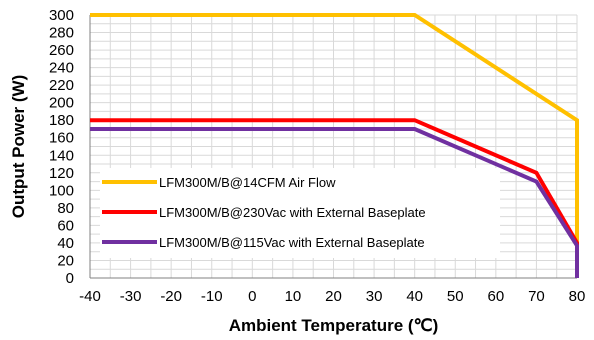 The image size is (594, 340). I want to click on y-tick-label: 200, so click(61, 103).